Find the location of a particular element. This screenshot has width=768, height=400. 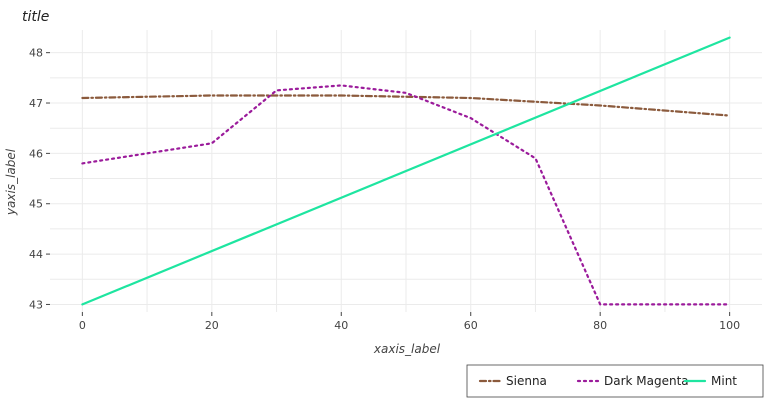

legend: Sienna Dark Magenta Mint is located at coordinates (615, 381).